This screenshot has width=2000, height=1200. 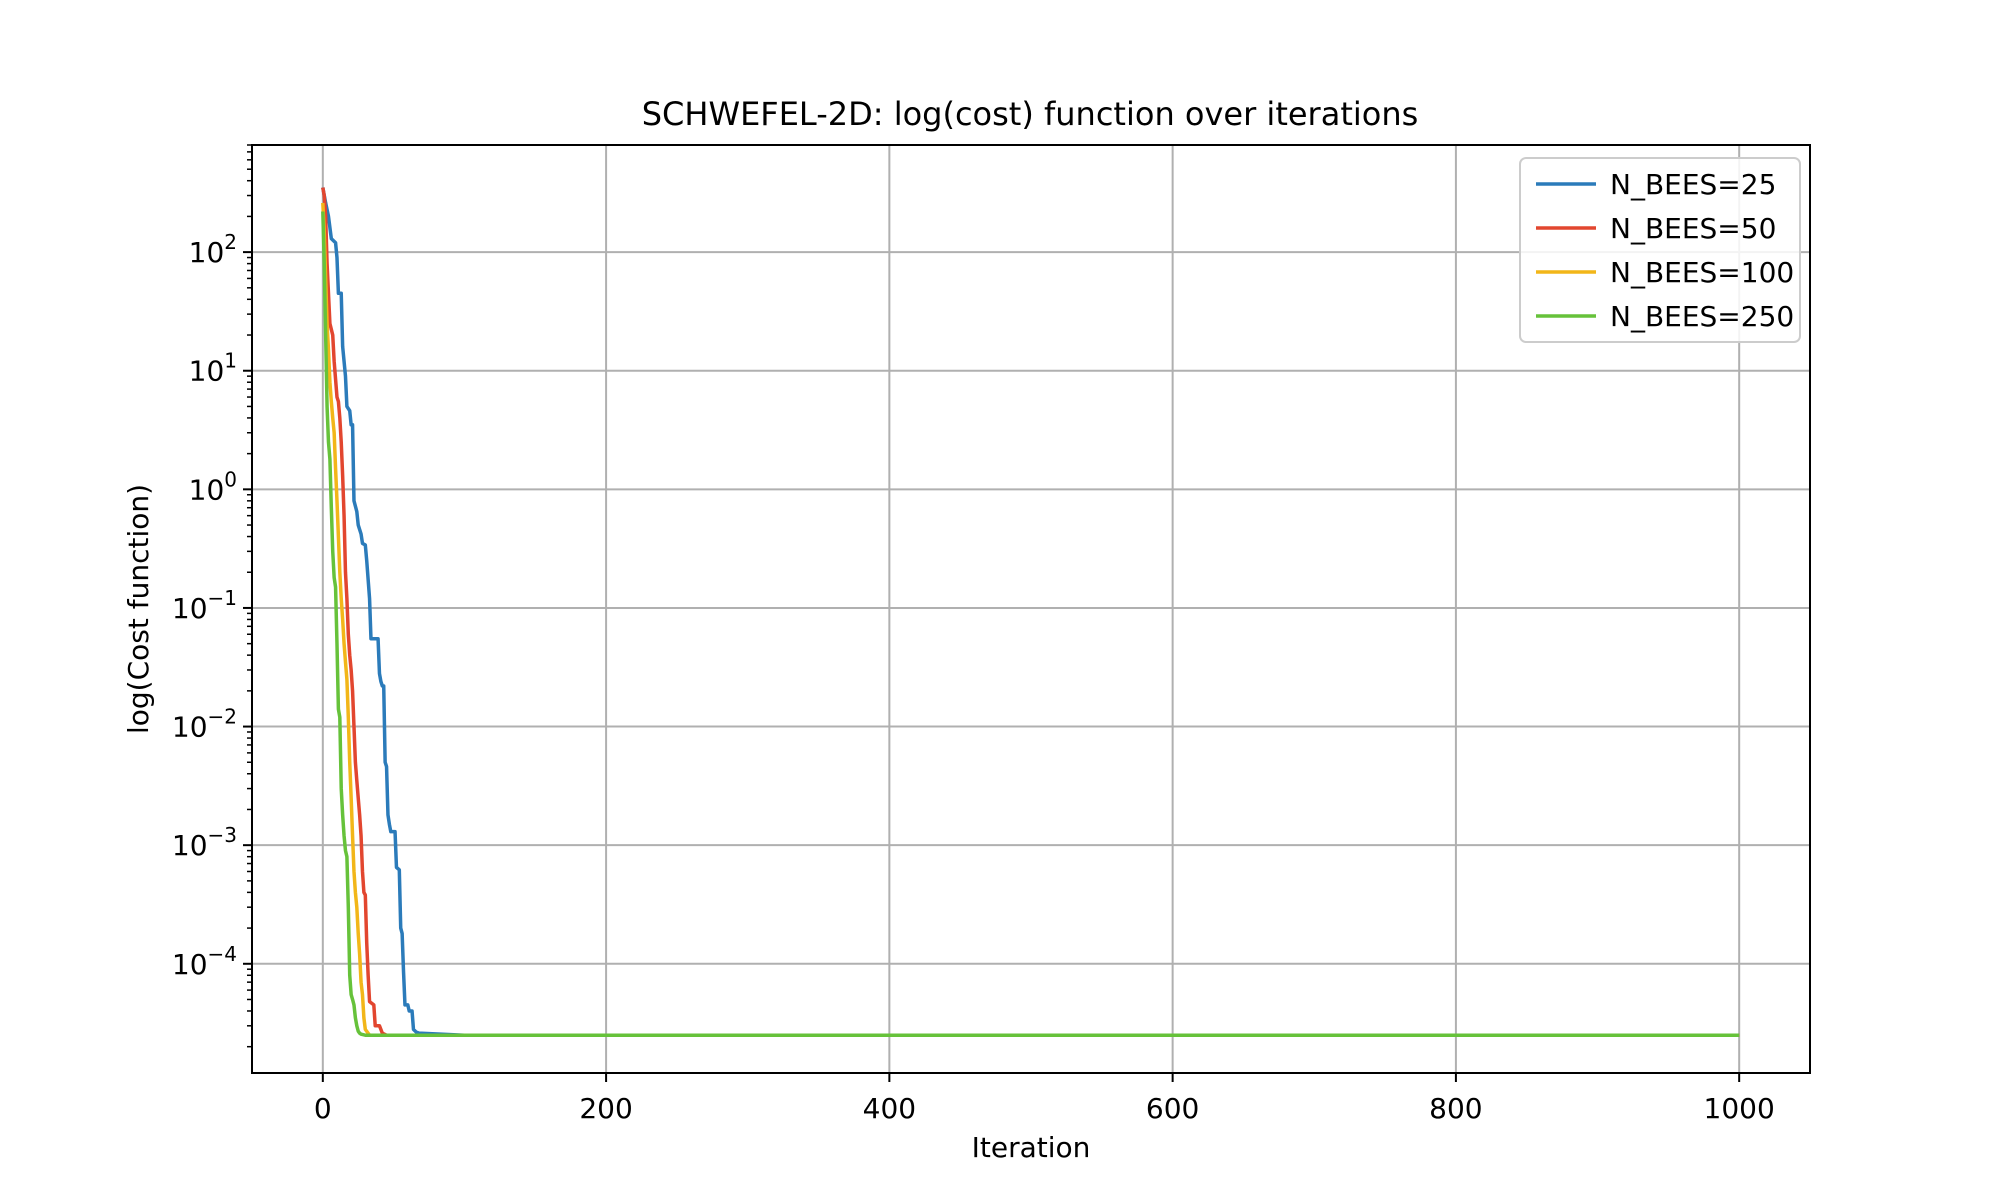 What do you see at coordinates (323, 1108) in the screenshot?
I see `x-tick-label: 0` at bounding box center [323, 1108].